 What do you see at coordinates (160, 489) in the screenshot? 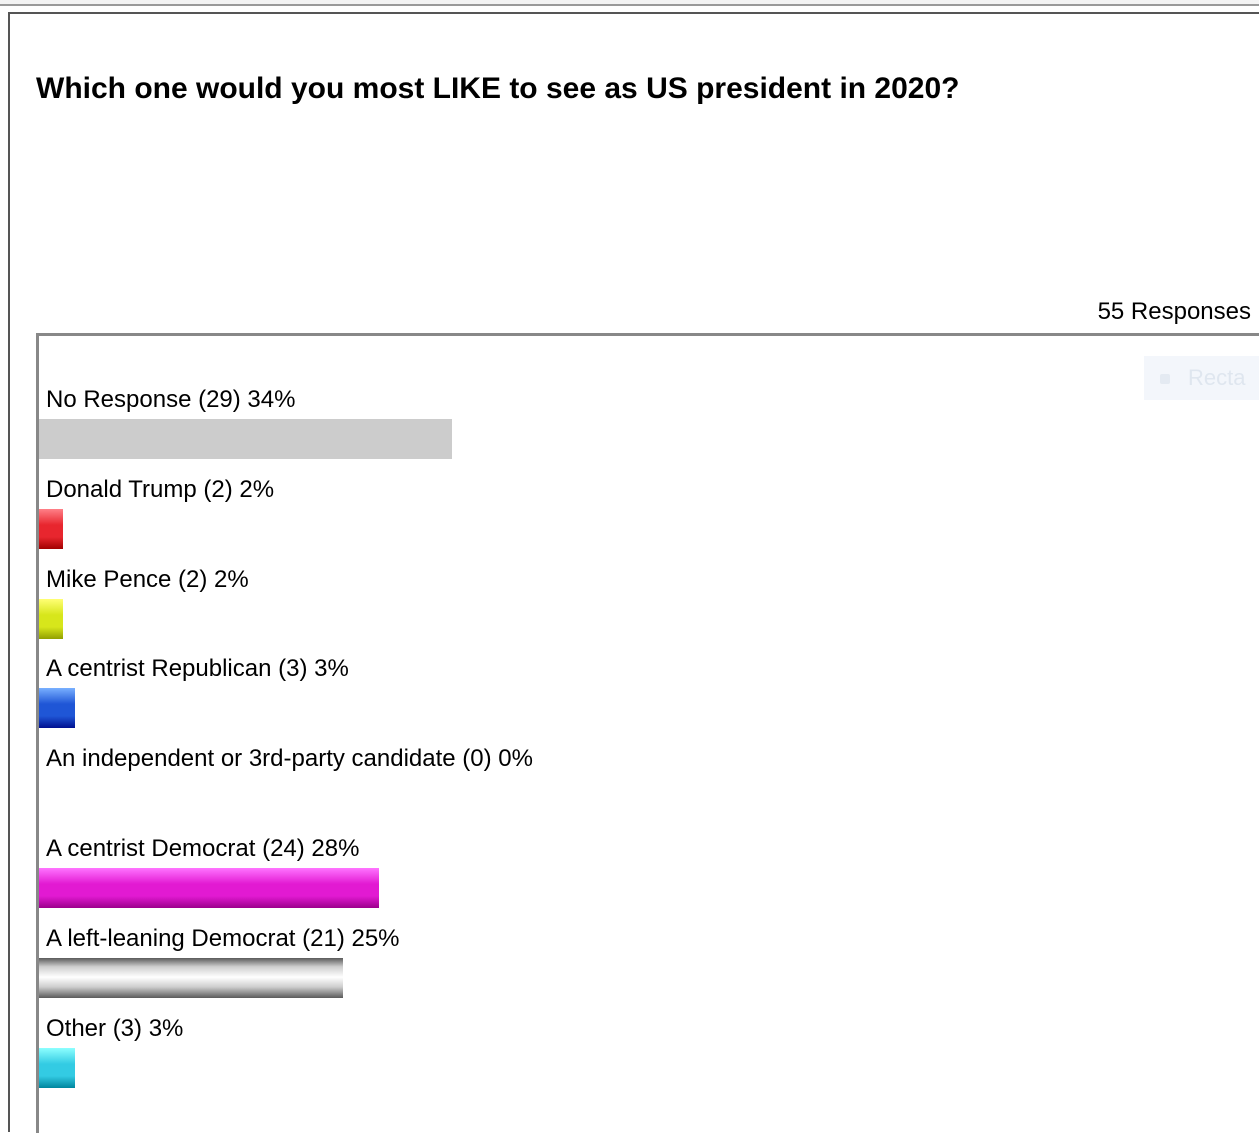
I see `bar-label: Donald Trump (2) 2%` at bounding box center [160, 489].